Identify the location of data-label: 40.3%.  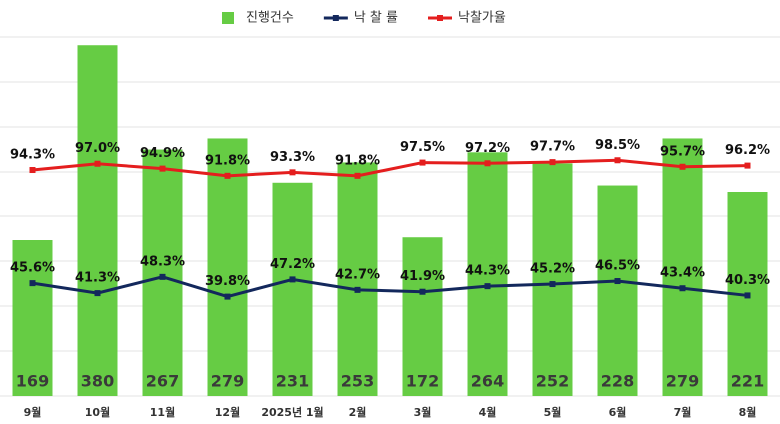
(747, 280).